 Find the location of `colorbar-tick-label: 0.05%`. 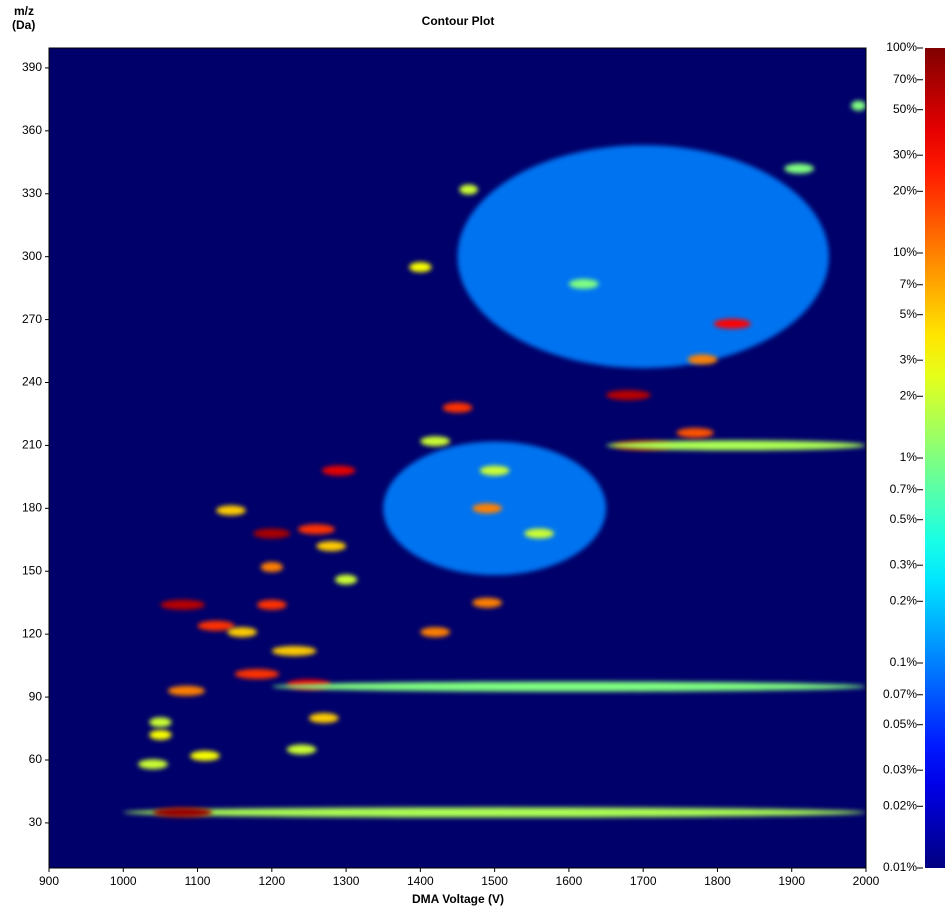

colorbar-tick-label: 0.05% is located at coordinates (900, 724).